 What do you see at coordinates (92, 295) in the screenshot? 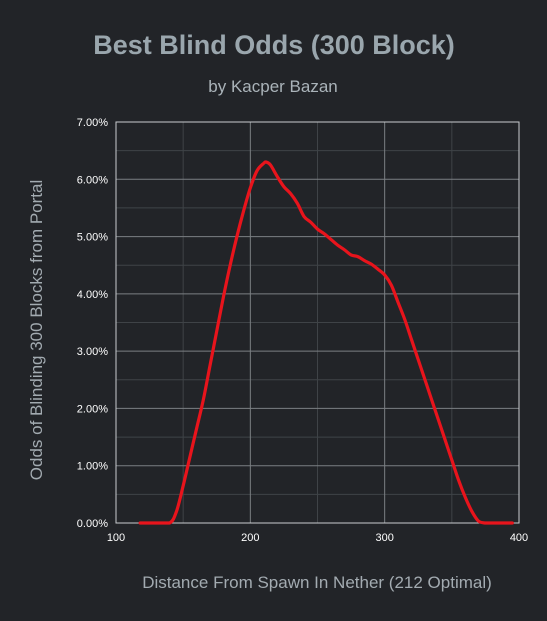
I see `y-tick-label: 4.00%` at bounding box center [92, 295].